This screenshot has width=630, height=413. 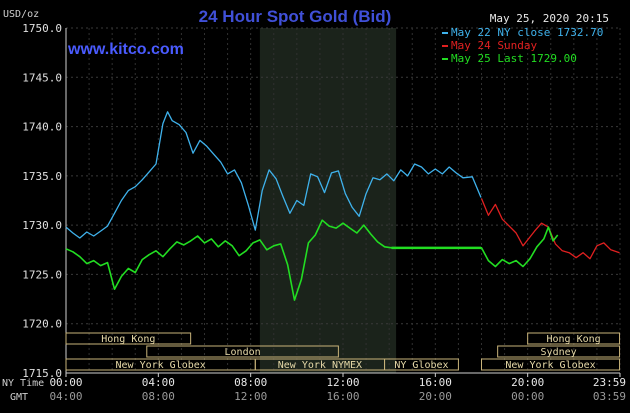 What do you see at coordinates (609, 382) in the screenshot?
I see `x-tick-label-ny: 23:59` at bounding box center [609, 382].